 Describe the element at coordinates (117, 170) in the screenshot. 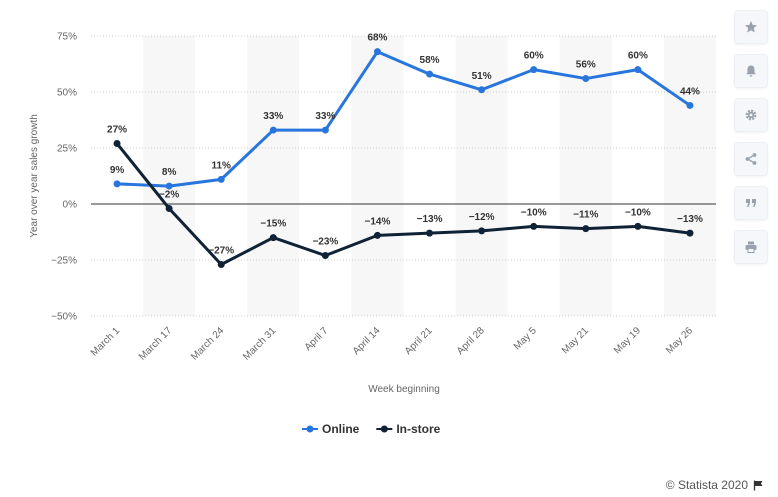

I see `data-label: 9%` at that location.